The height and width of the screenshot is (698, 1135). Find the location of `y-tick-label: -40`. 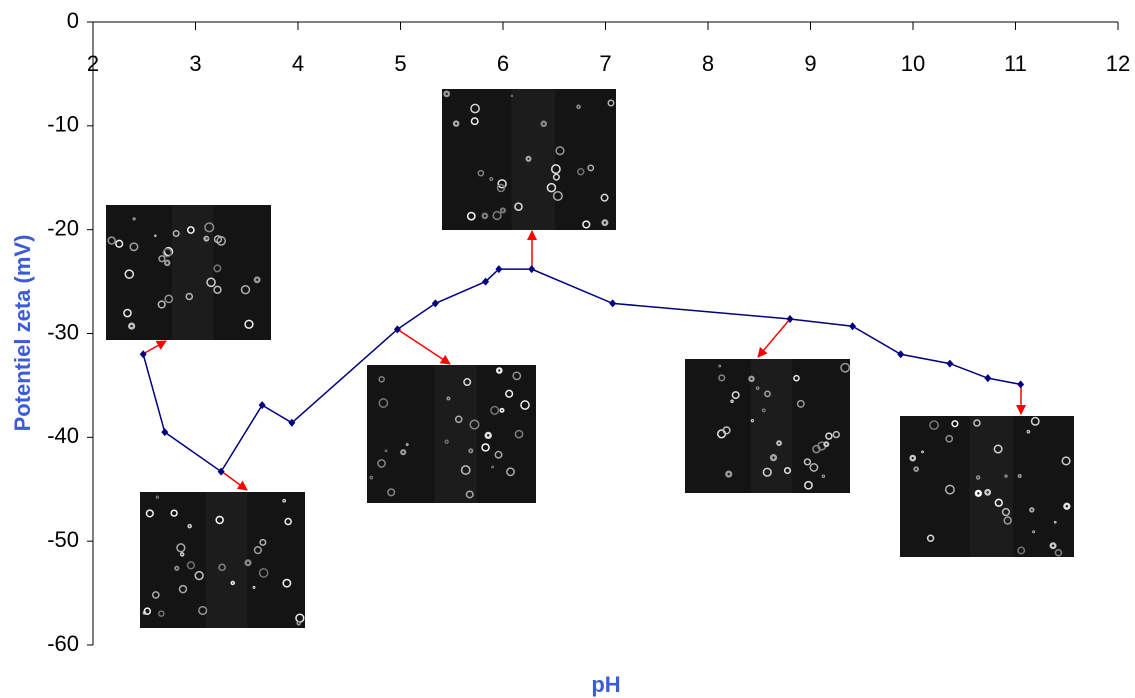

y-tick-label: -40 is located at coordinates (63, 435).